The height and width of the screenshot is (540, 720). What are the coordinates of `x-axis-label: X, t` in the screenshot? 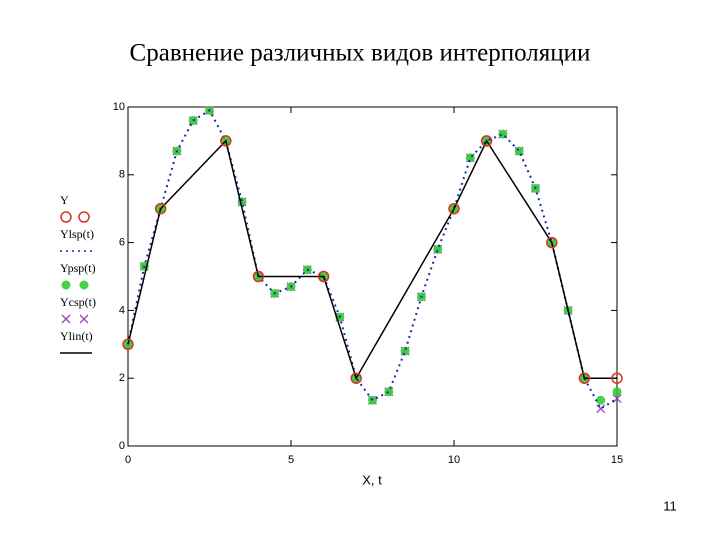 It's located at (372, 479).